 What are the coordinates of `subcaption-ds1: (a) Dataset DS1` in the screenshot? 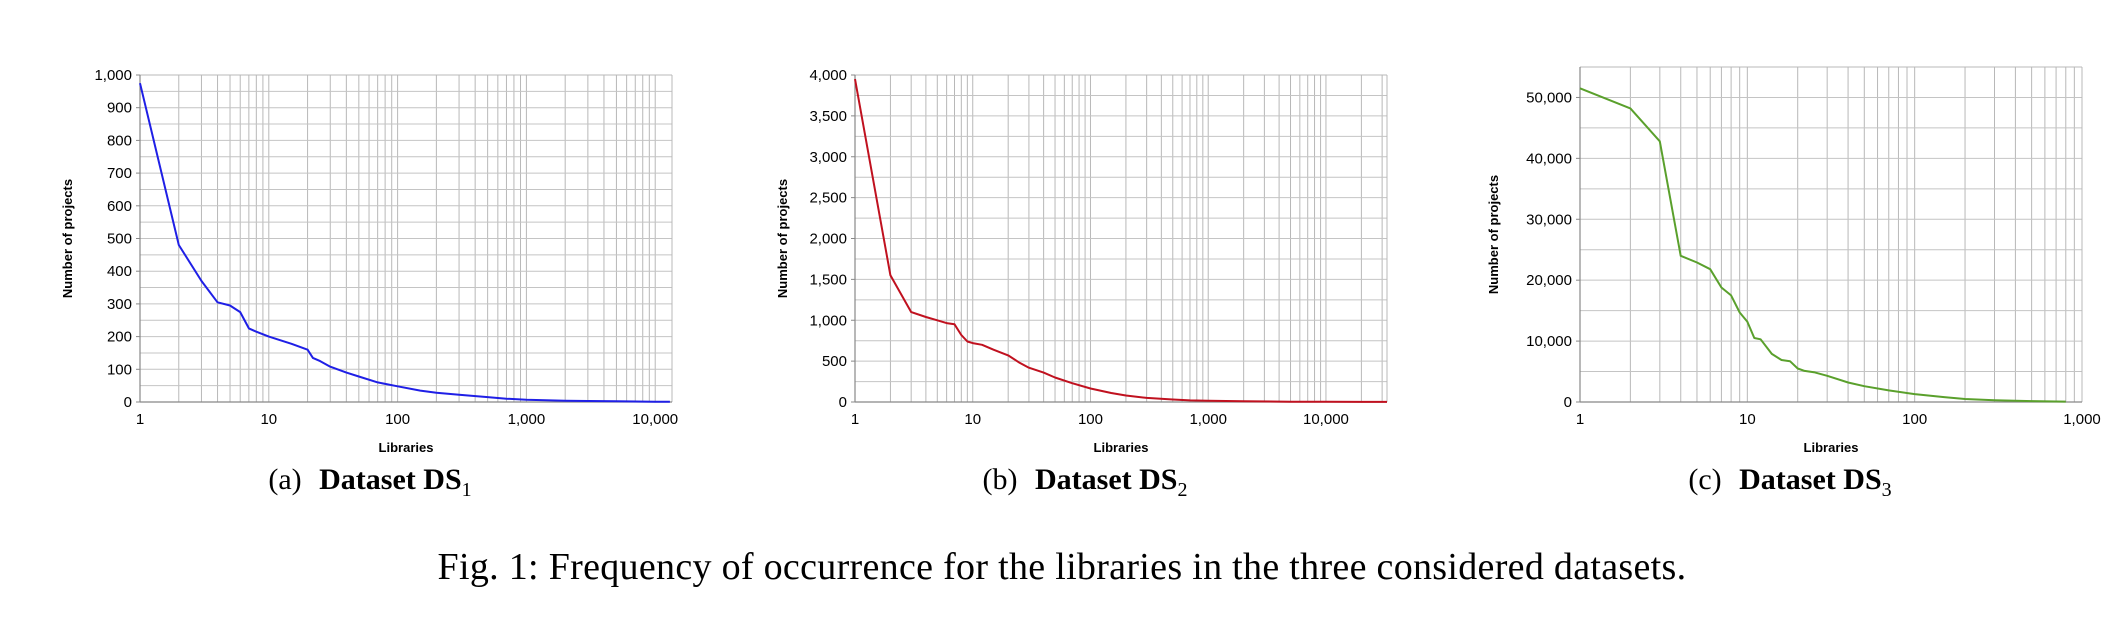 It's located at (370, 482).